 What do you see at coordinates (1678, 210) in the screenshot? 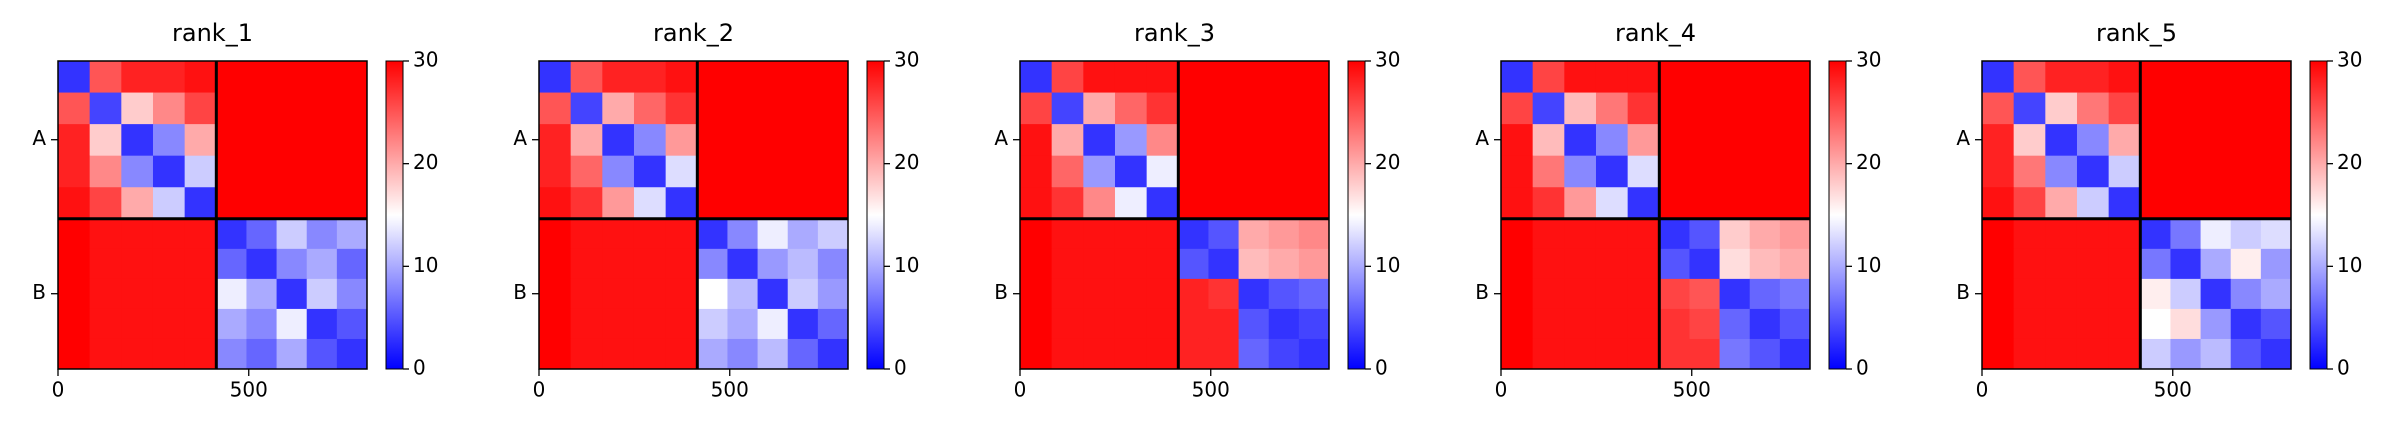
I see `panel: rank_4 0 500 A B 0 10 20 30` at bounding box center [1678, 210].